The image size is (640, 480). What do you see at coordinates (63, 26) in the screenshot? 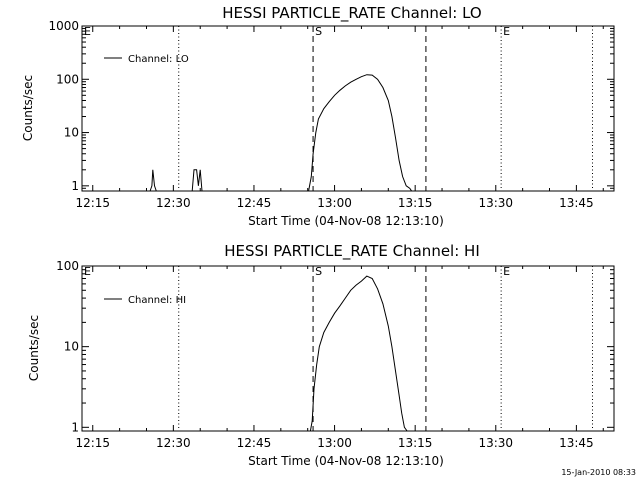
I see `y-tick-label: 1000` at bounding box center [63, 26].